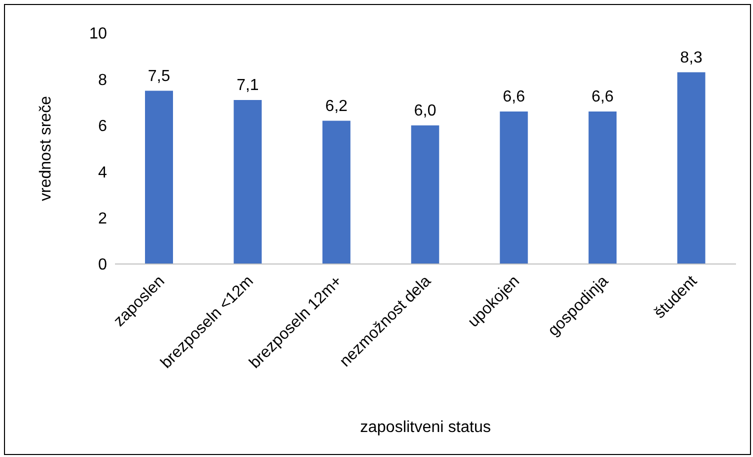 Image resolution: width=753 pixels, height=457 pixels. What do you see at coordinates (425, 111) in the screenshot?
I see `data-label: 6,0` at bounding box center [425, 111].